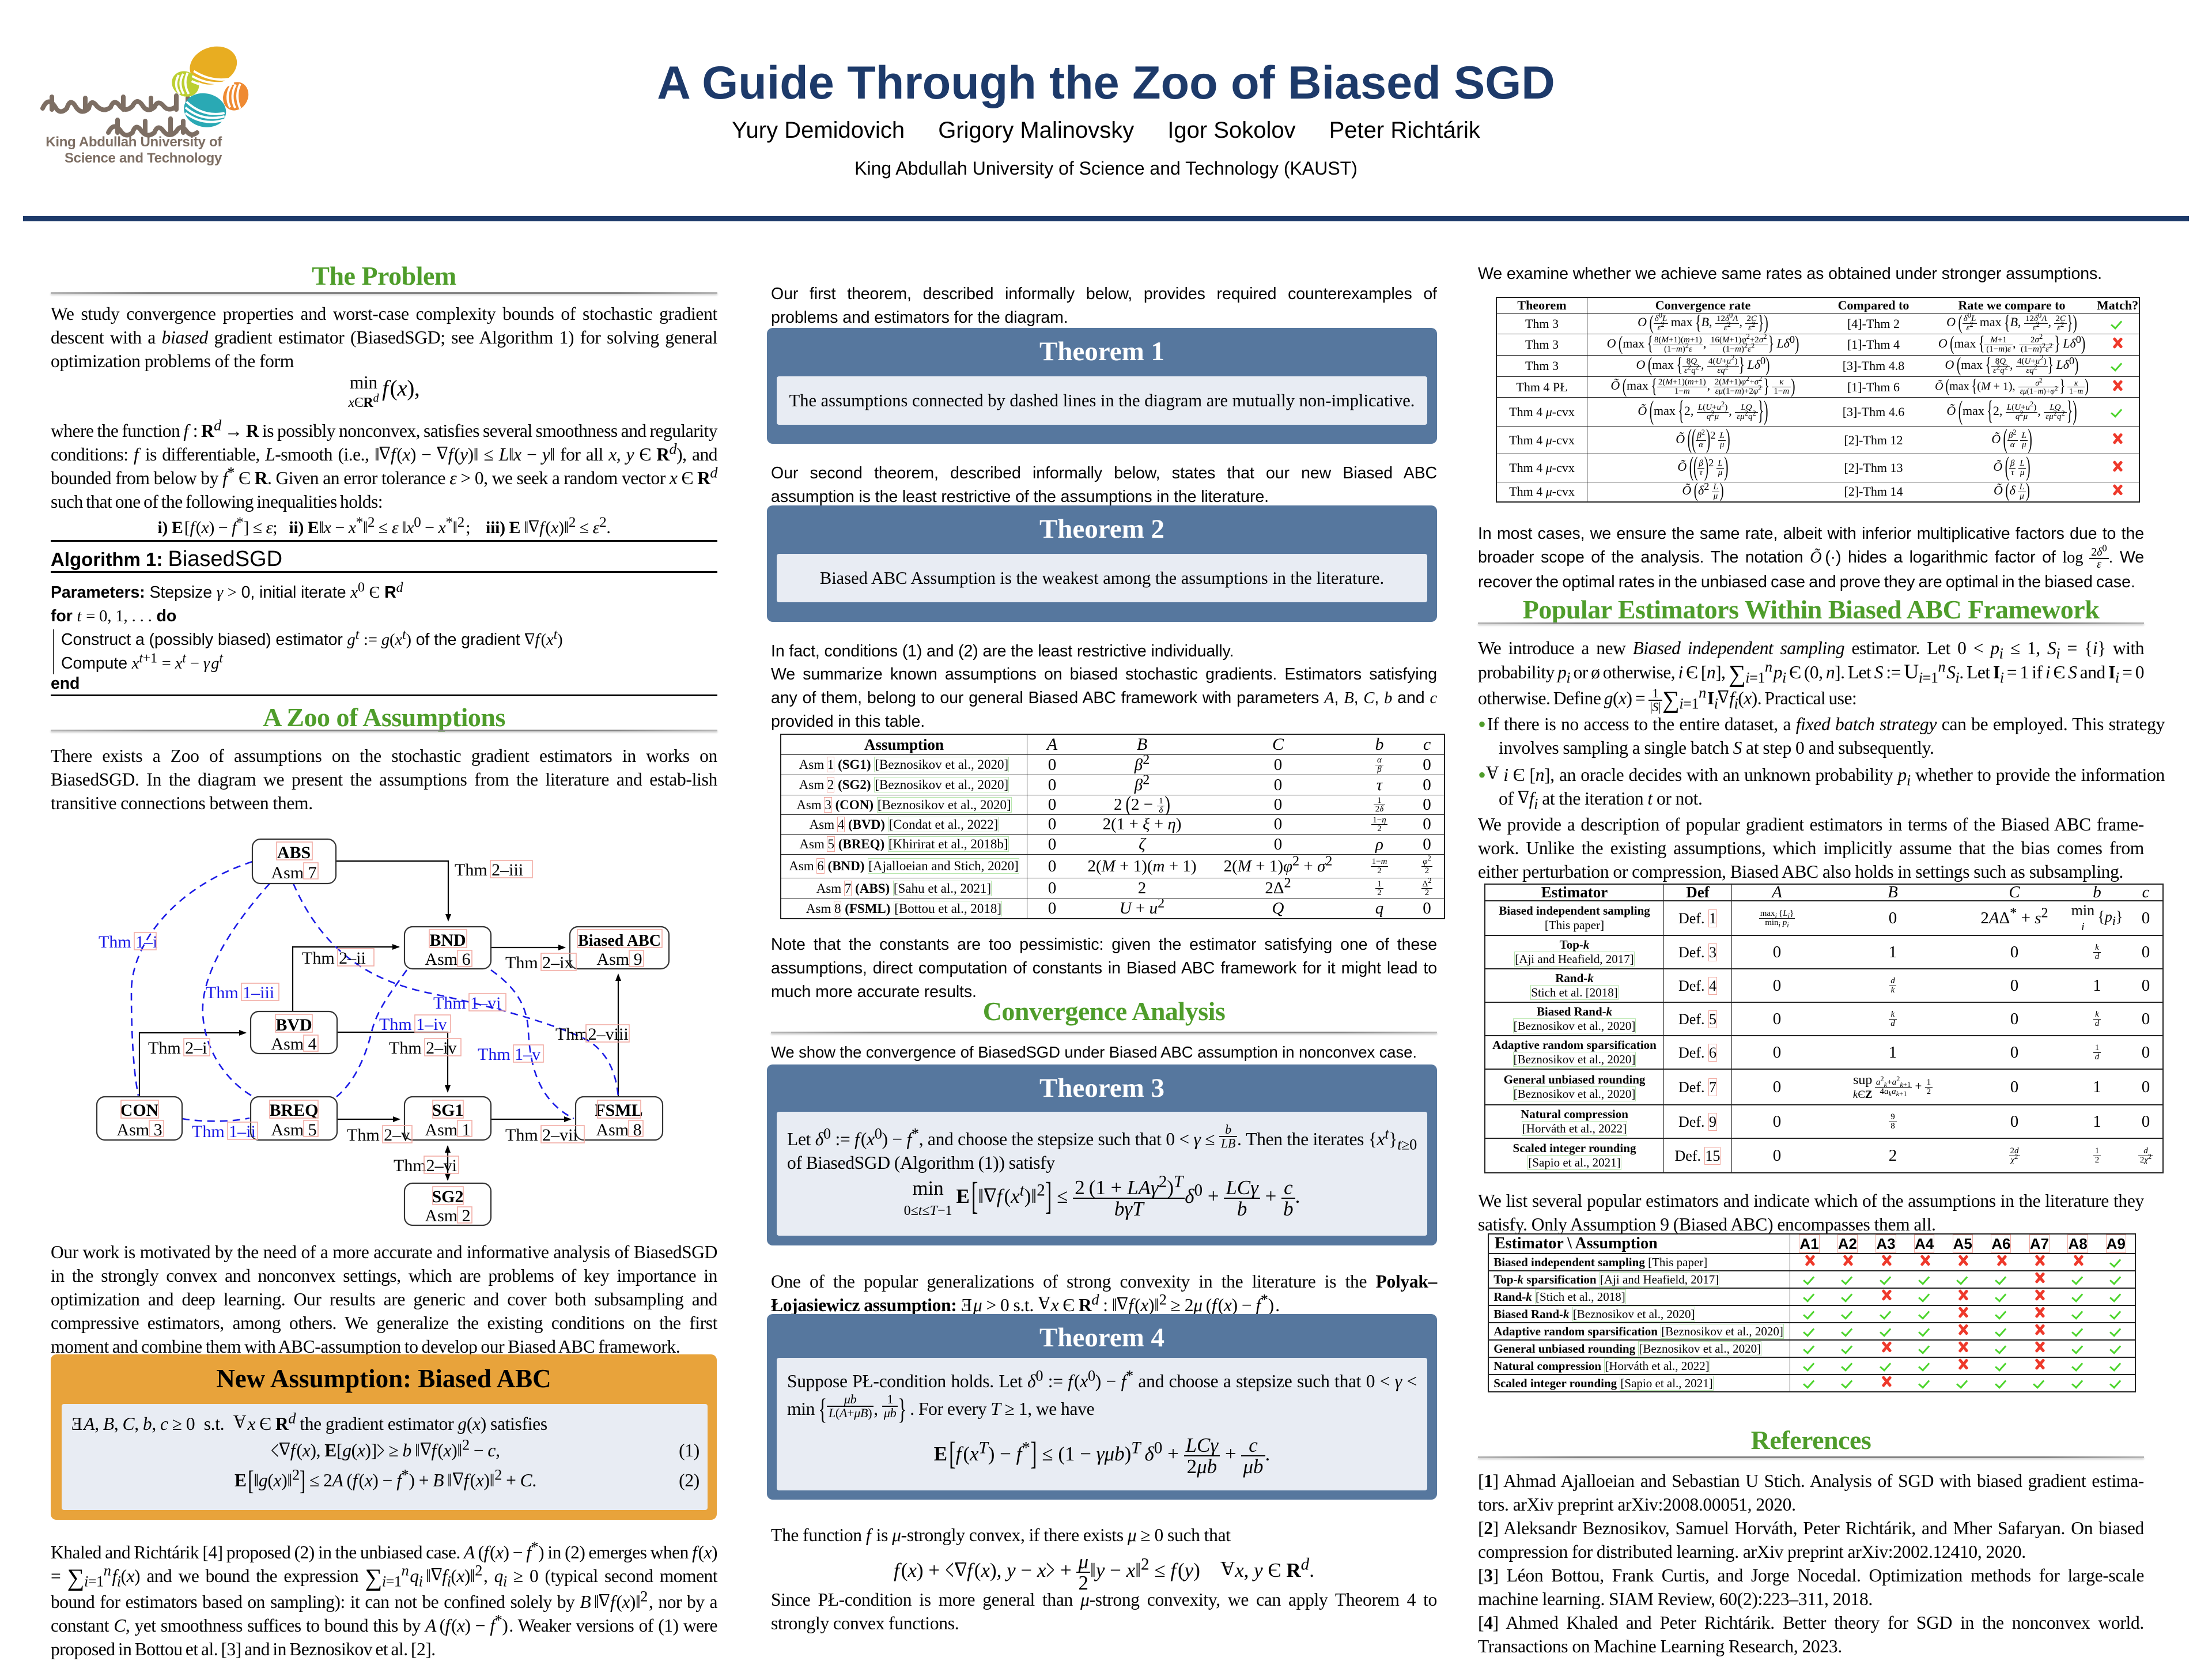 The image size is (2212, 1661). Describe the element at coordinates (489, 870) in the screenshot. I see `svg-text: Thm 2–iii` at that location.